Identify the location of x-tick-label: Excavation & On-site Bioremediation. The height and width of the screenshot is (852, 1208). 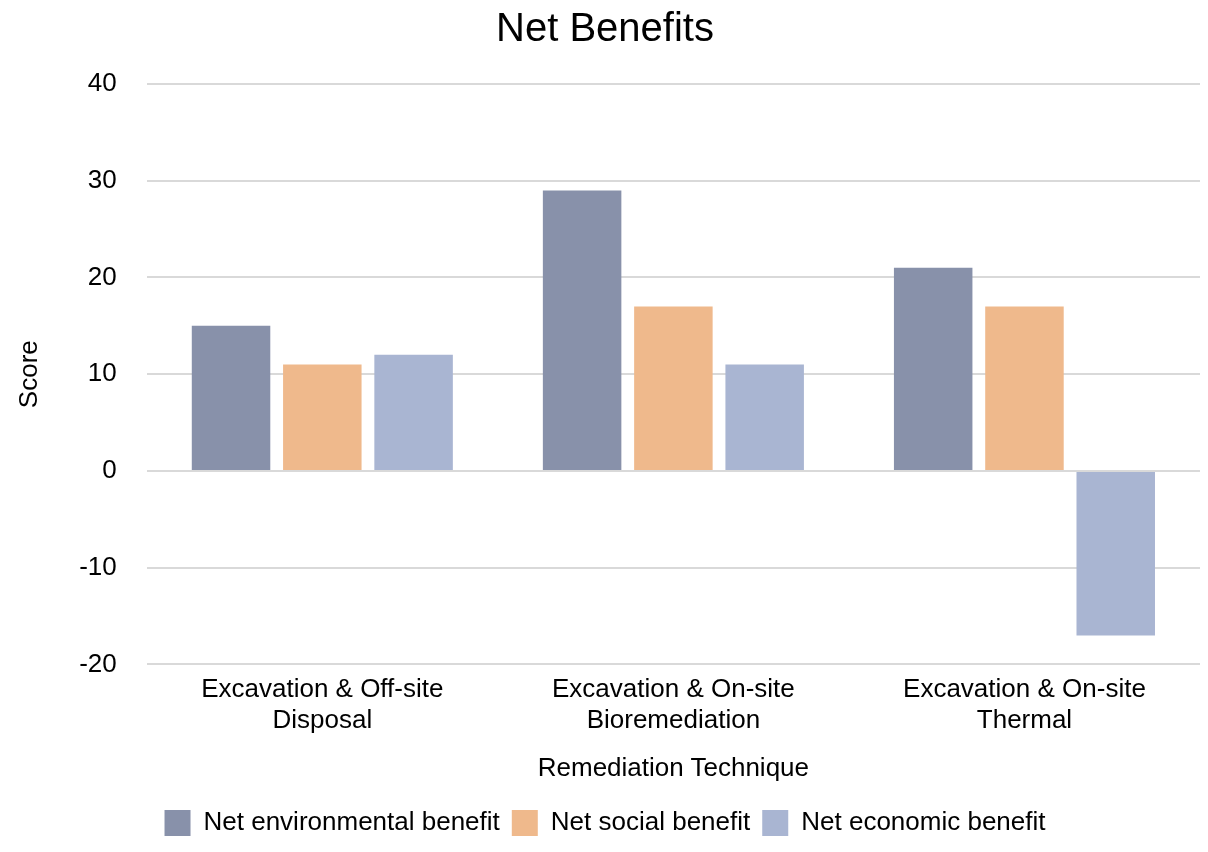
(673, 704).